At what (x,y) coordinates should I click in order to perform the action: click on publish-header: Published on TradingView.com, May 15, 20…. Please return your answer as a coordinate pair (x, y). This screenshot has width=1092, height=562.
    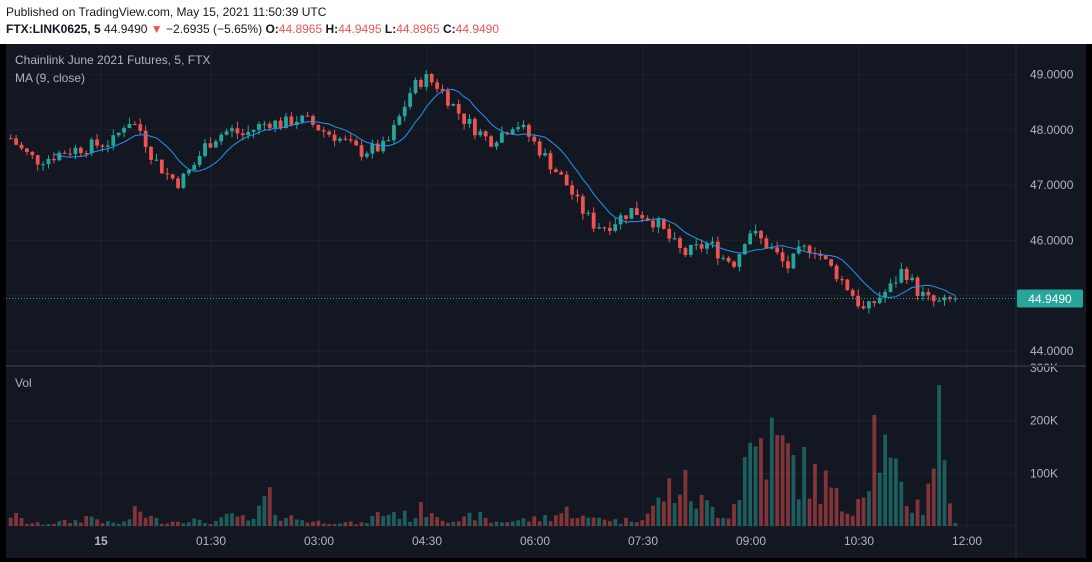
    Looking at the image, I should click on (546, 22).